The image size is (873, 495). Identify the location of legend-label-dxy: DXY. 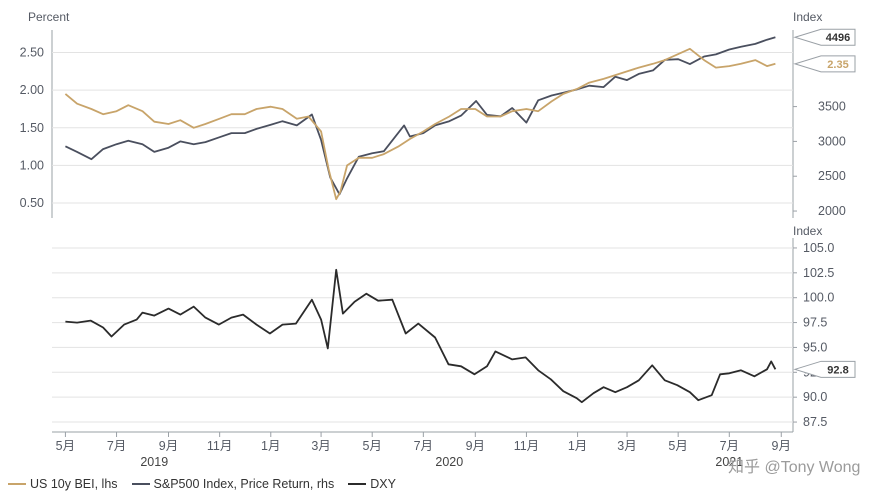
(383, 484).